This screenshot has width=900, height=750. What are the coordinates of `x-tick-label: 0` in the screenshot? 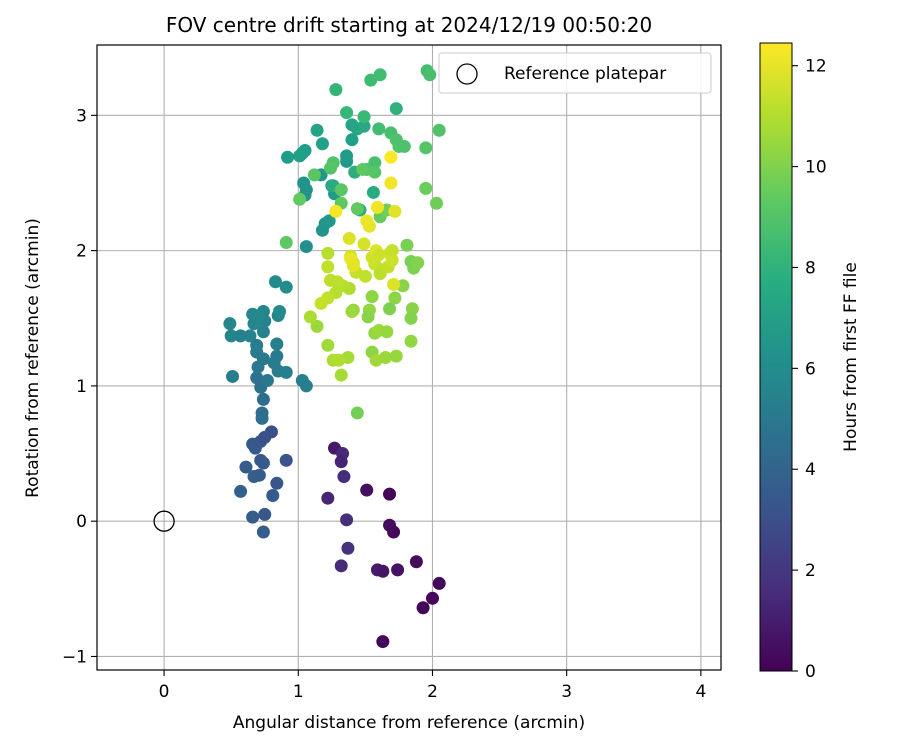 It's located at (164, 692).